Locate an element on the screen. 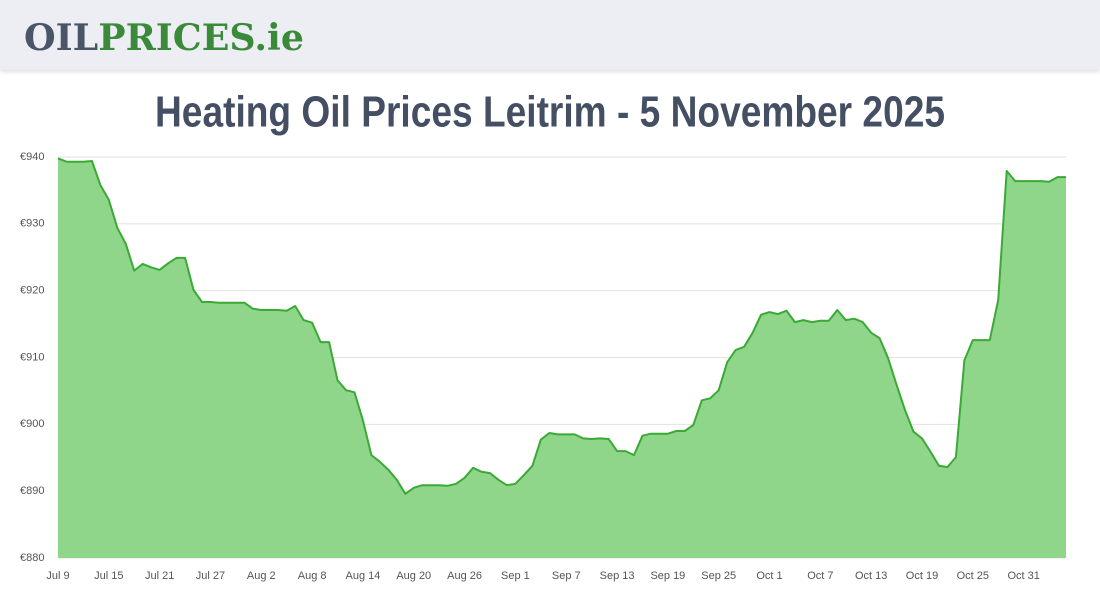 This screenshot has width=1100, height=600. x-tick-label: Sep 25 is located at coordinates (718, 576).